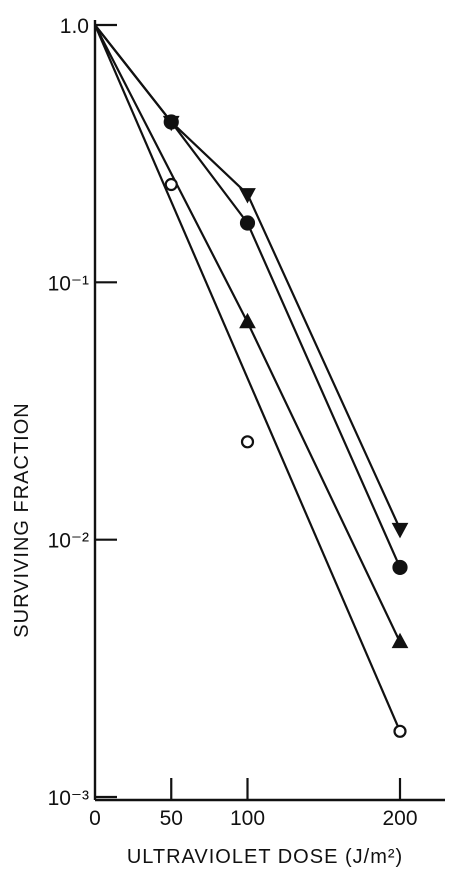 The height and width of the screenshot is (875, 462). Describe the element at coordinates (247, 818) in the screenshot. I see `x-tick-label: 100` at that location.